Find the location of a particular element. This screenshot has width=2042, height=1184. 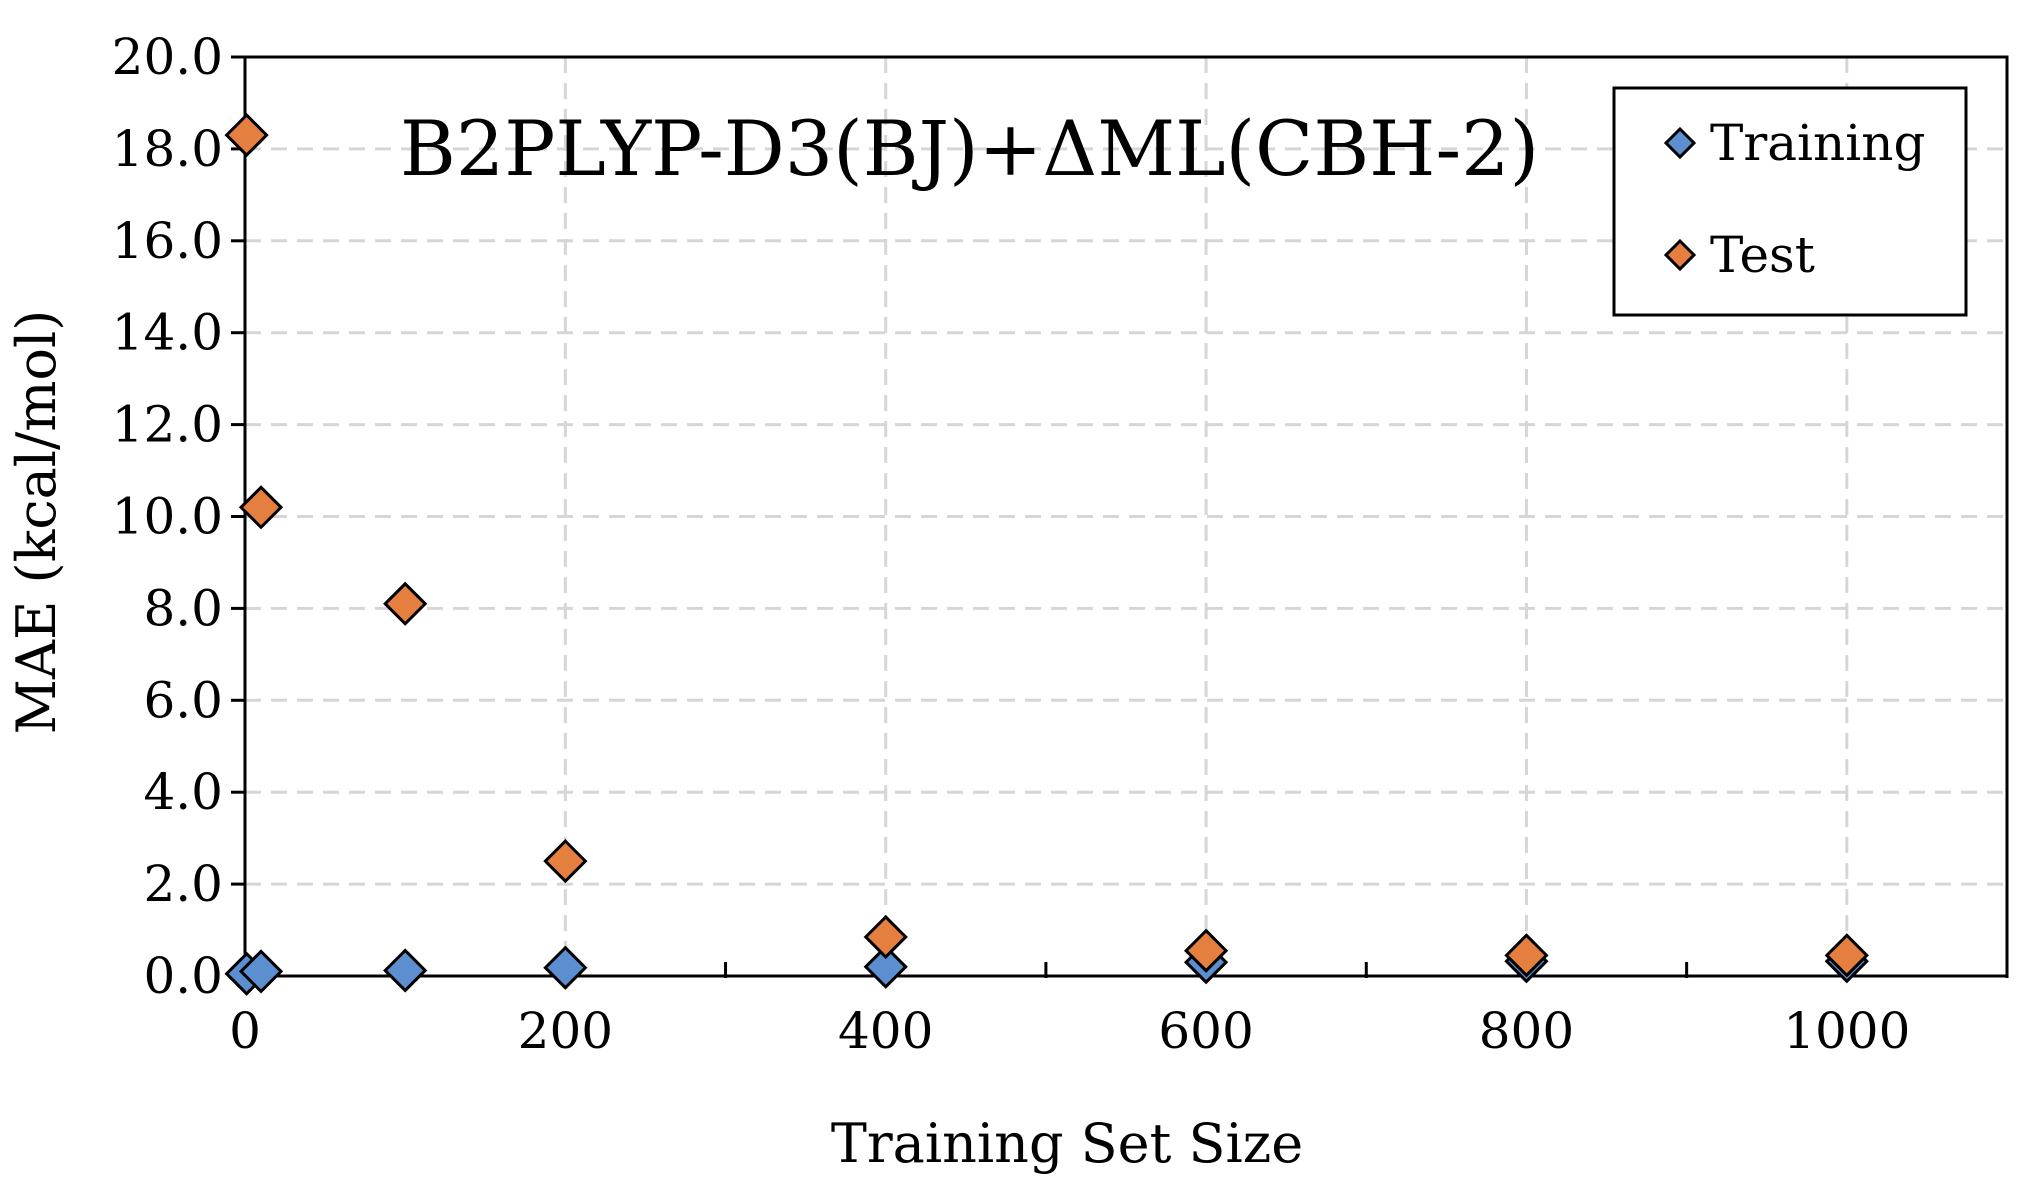

x-tick-label: 1000 is located at coordinates (1846, 1031).